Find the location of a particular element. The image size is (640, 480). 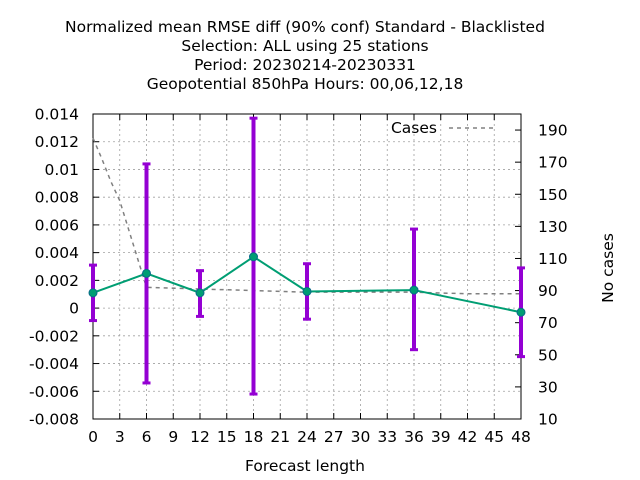

x-tick-label: 36 is located at coordinates (414, 437).